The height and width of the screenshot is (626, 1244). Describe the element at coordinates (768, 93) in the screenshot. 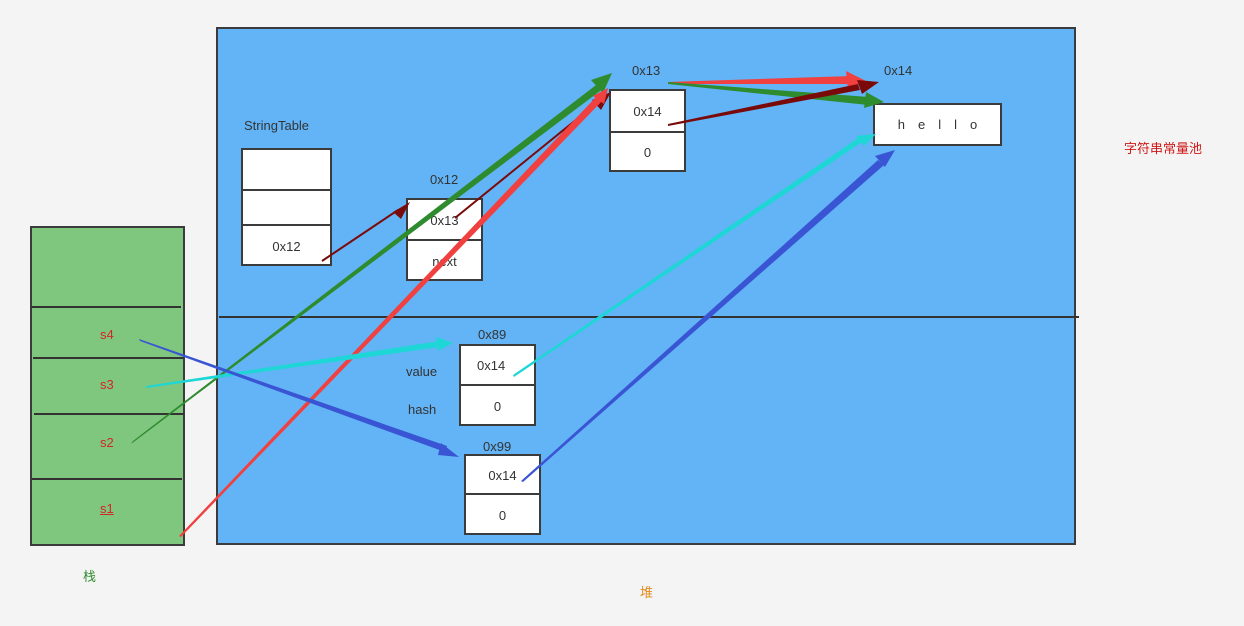

I see `arrow-0x13-to-hello-green` at that location.